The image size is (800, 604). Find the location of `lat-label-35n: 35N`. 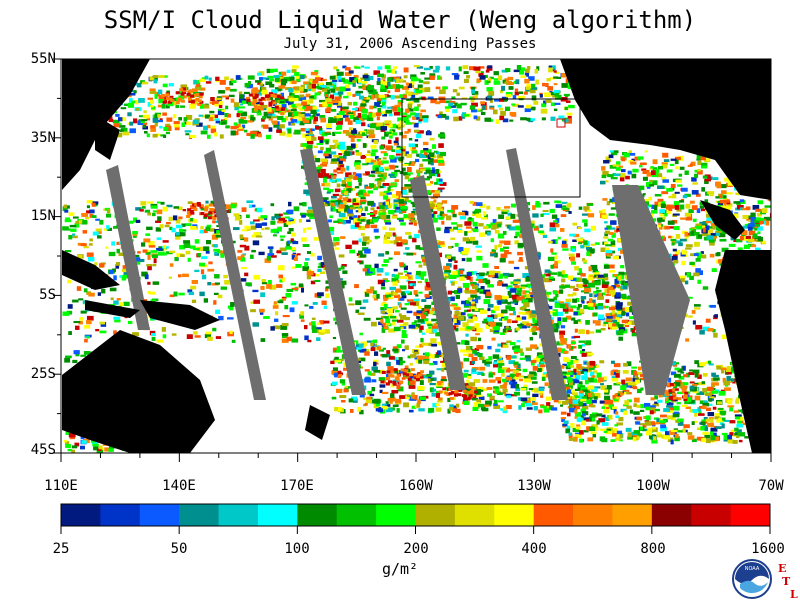

lat-label-35n: 35N is located at coordinates (29, 138).